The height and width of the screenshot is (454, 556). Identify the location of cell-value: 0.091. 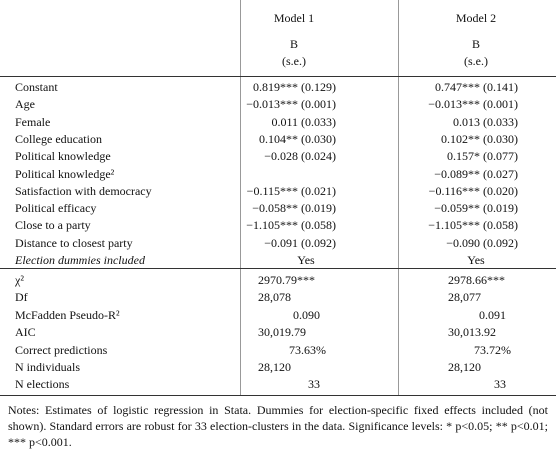
(492, 314).